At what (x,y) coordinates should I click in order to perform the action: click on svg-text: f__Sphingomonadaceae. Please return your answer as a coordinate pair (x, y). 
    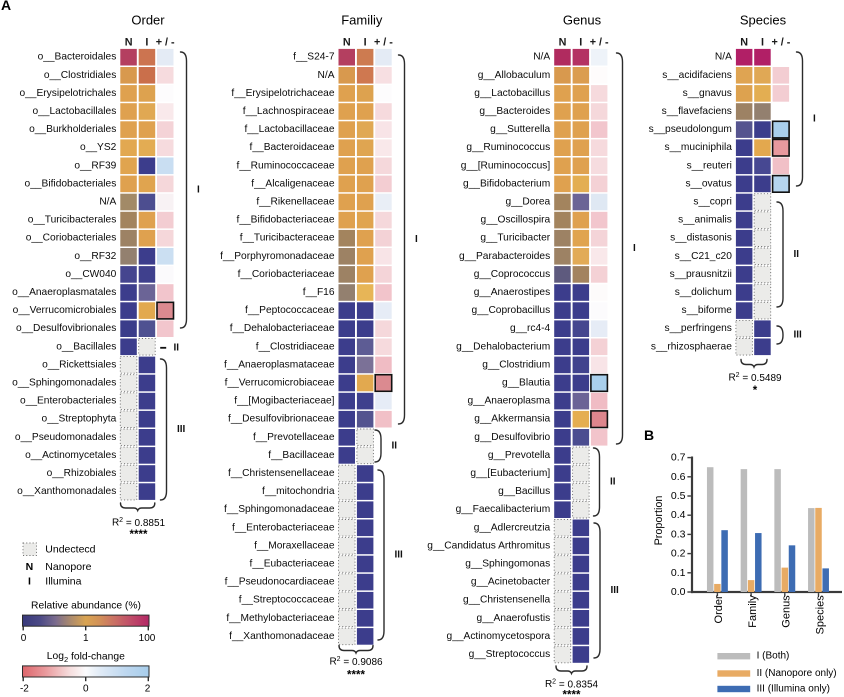
    Looking at the image, I should click on (279, 509).